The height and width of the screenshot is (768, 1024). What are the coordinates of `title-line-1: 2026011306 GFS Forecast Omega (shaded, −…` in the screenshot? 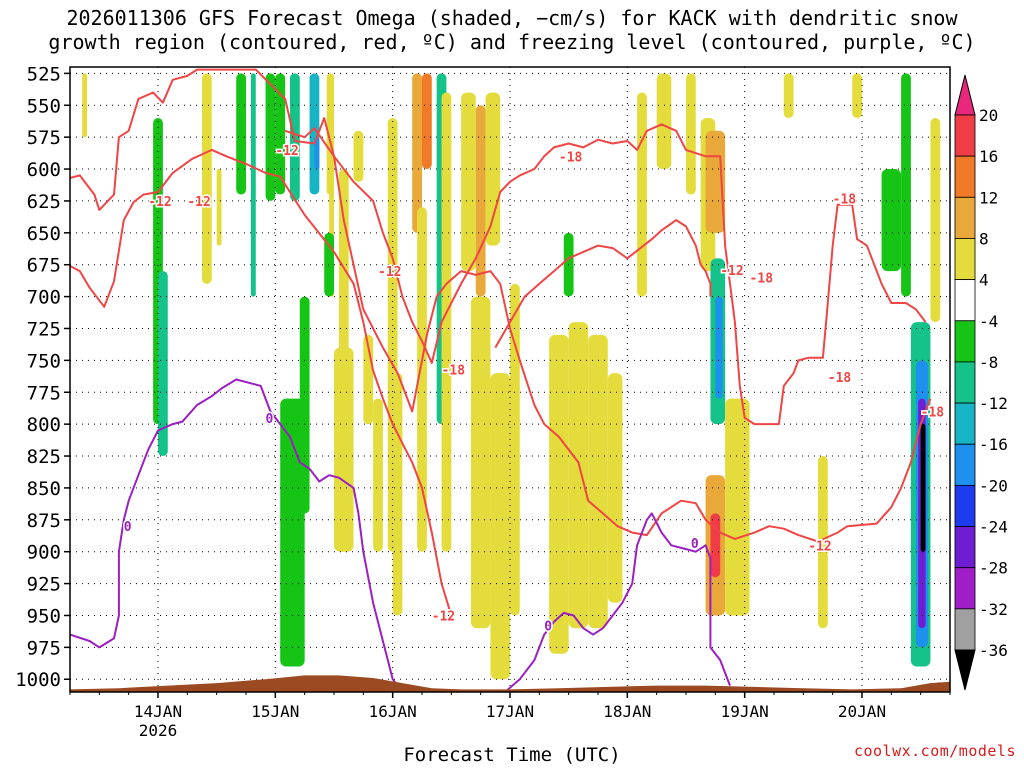 It's located at (512, 18).